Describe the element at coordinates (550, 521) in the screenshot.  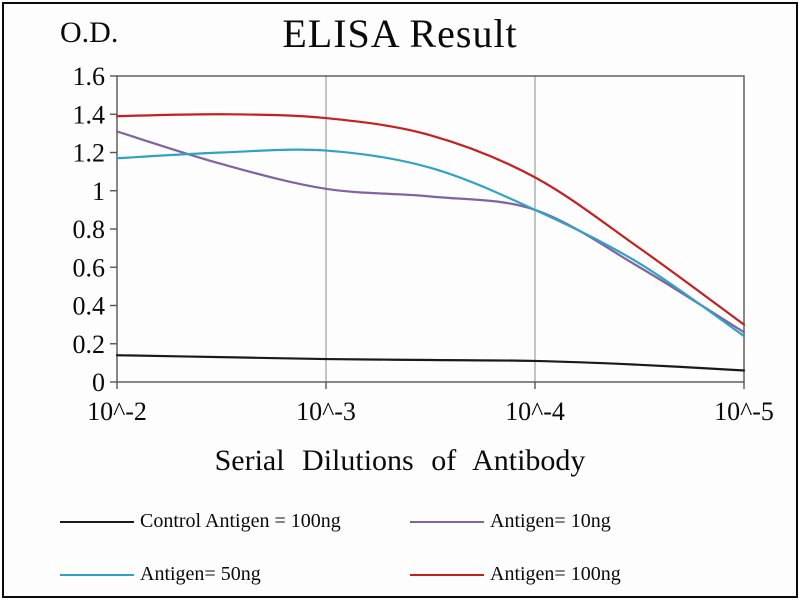
I see `legend-label: Antigen= 10ng` at that location.